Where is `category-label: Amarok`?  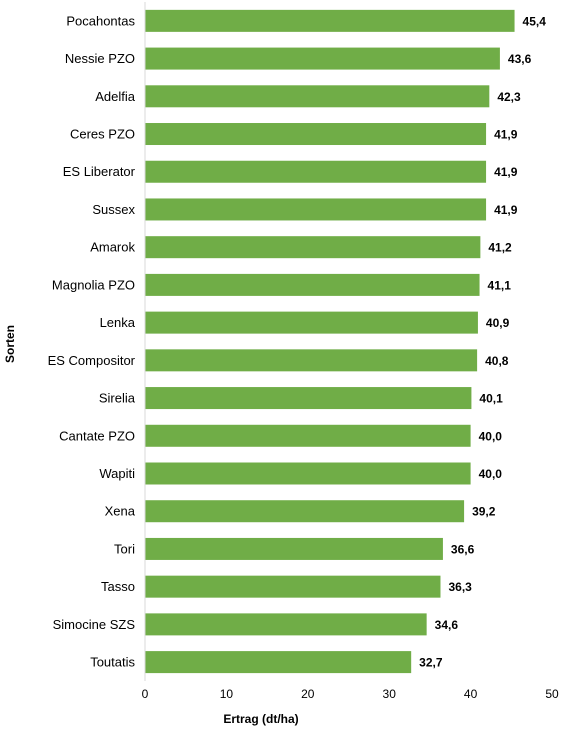 category-label: Amarok is located at coordinates (112, 247).